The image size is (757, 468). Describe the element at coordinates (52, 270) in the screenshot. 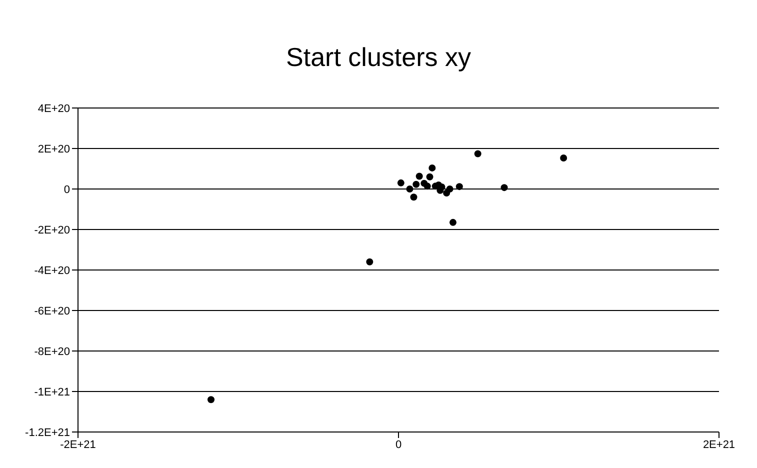

I see `y-tick-label: -4E+20` at that location.